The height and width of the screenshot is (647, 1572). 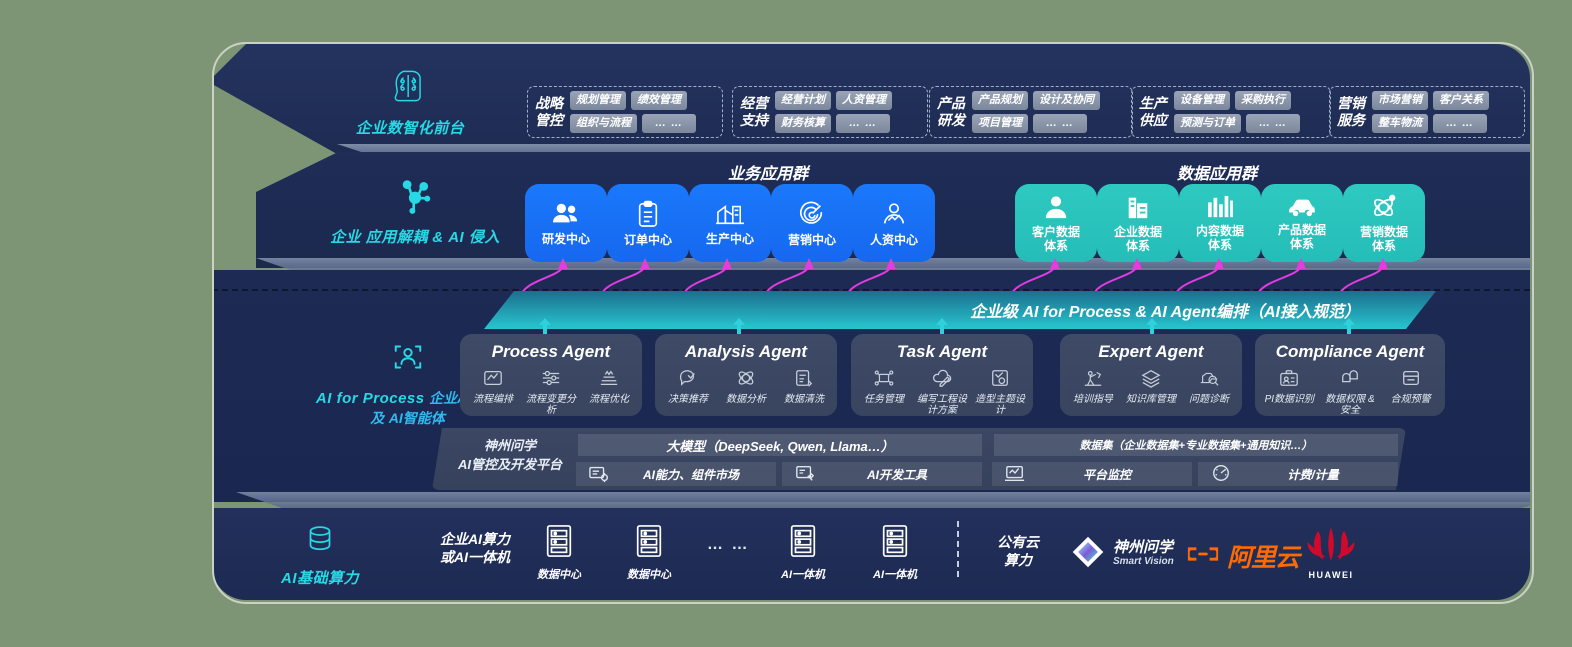 What do you see at coordinates (746, 386) in the screenshot?
I see `agent-capability: 数据分析` at bounding box center [746, 386].